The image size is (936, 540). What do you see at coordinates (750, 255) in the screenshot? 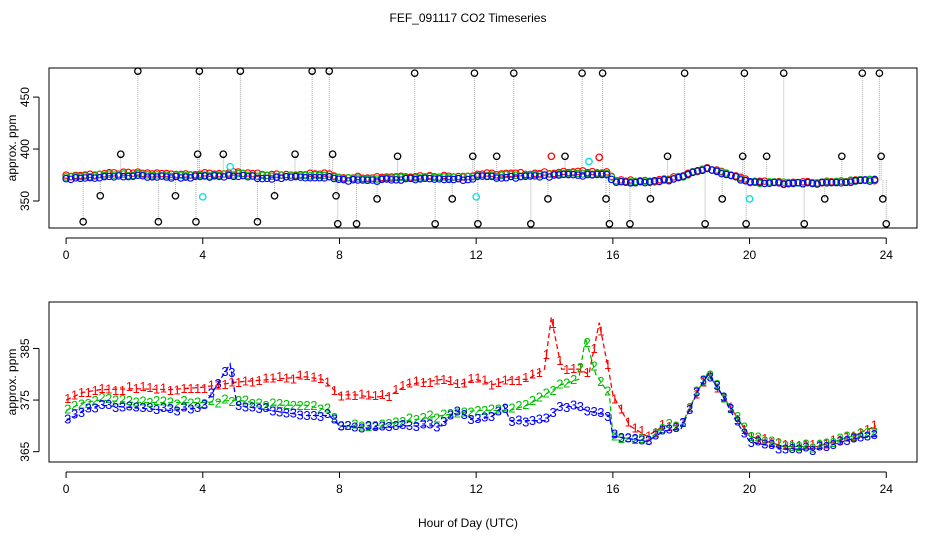
I see `x-tick-label: 20` at bounding box center [750, 255].